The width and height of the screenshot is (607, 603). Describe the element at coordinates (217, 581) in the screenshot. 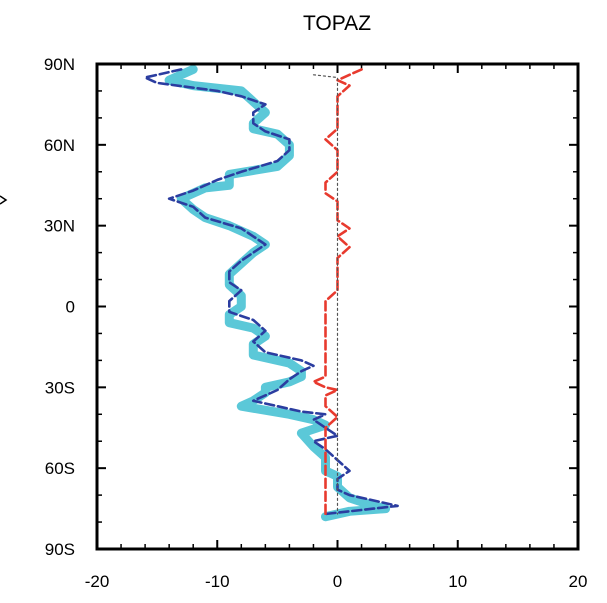

I see `x-tick-label: -10` at that location.